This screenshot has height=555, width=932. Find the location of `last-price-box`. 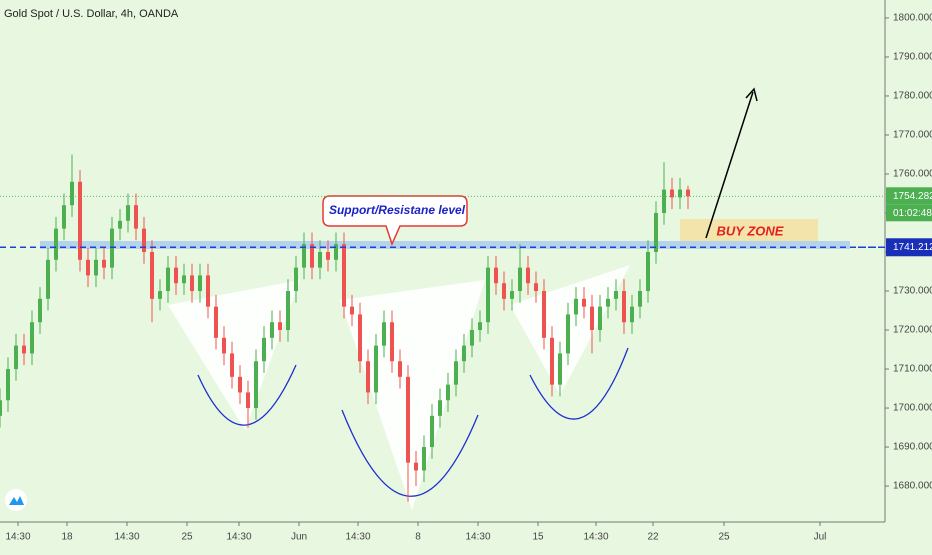

last-price-box is located at coordinates (909, 196).